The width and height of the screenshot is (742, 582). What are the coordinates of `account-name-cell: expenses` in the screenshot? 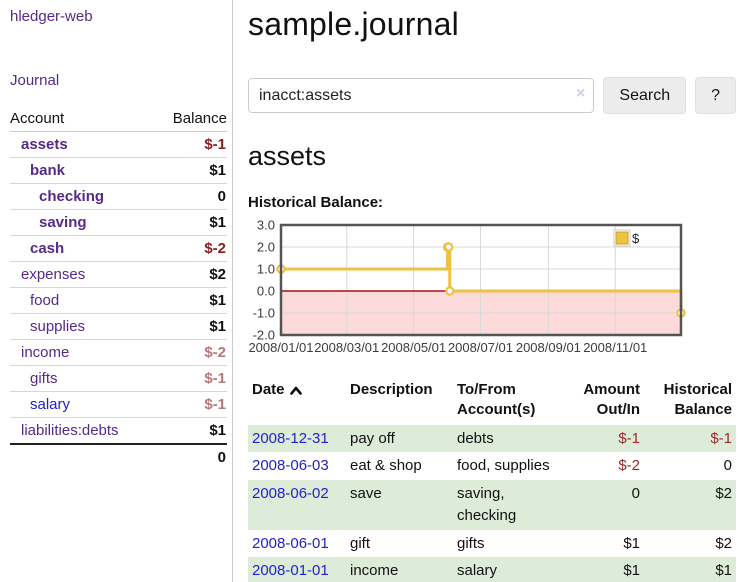 It's located at (82, 274).